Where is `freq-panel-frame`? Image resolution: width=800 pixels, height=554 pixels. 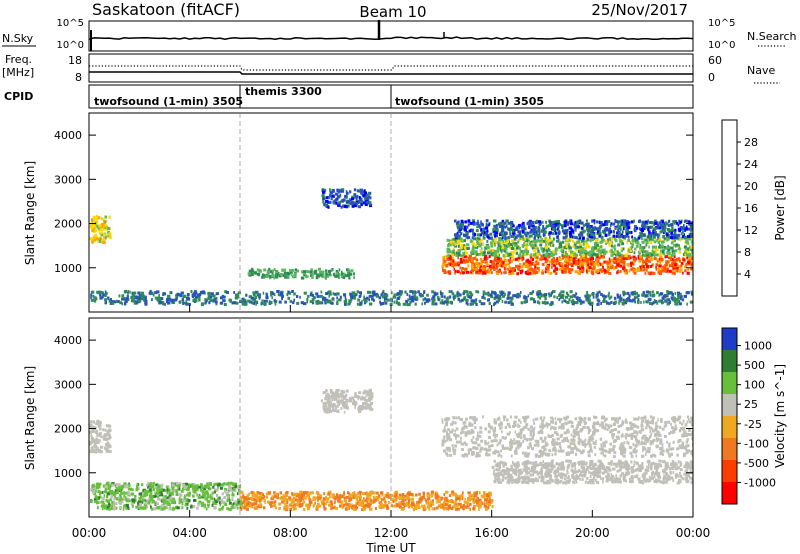 freq-panel-frame is located at coordinates (391, 68).